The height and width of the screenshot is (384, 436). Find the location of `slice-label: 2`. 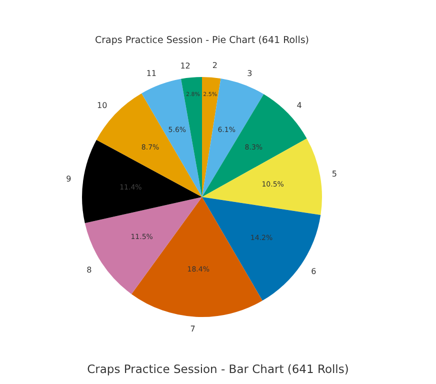

slice-label: 2 is located at coordinates (215, 65).